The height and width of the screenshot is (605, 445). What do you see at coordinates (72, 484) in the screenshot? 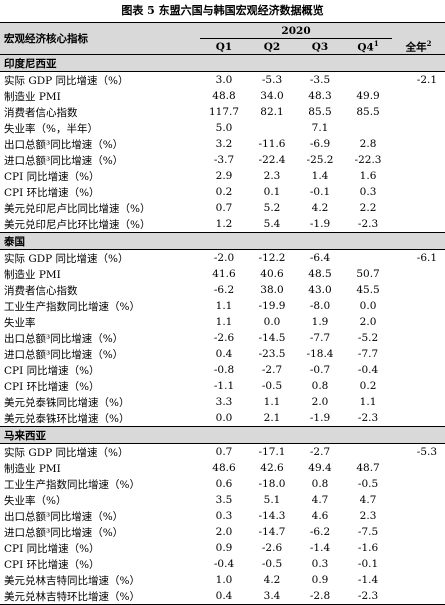
I see `indicator-label: 工业生产指数同比增速（%）` at bounding box center [72, 484].